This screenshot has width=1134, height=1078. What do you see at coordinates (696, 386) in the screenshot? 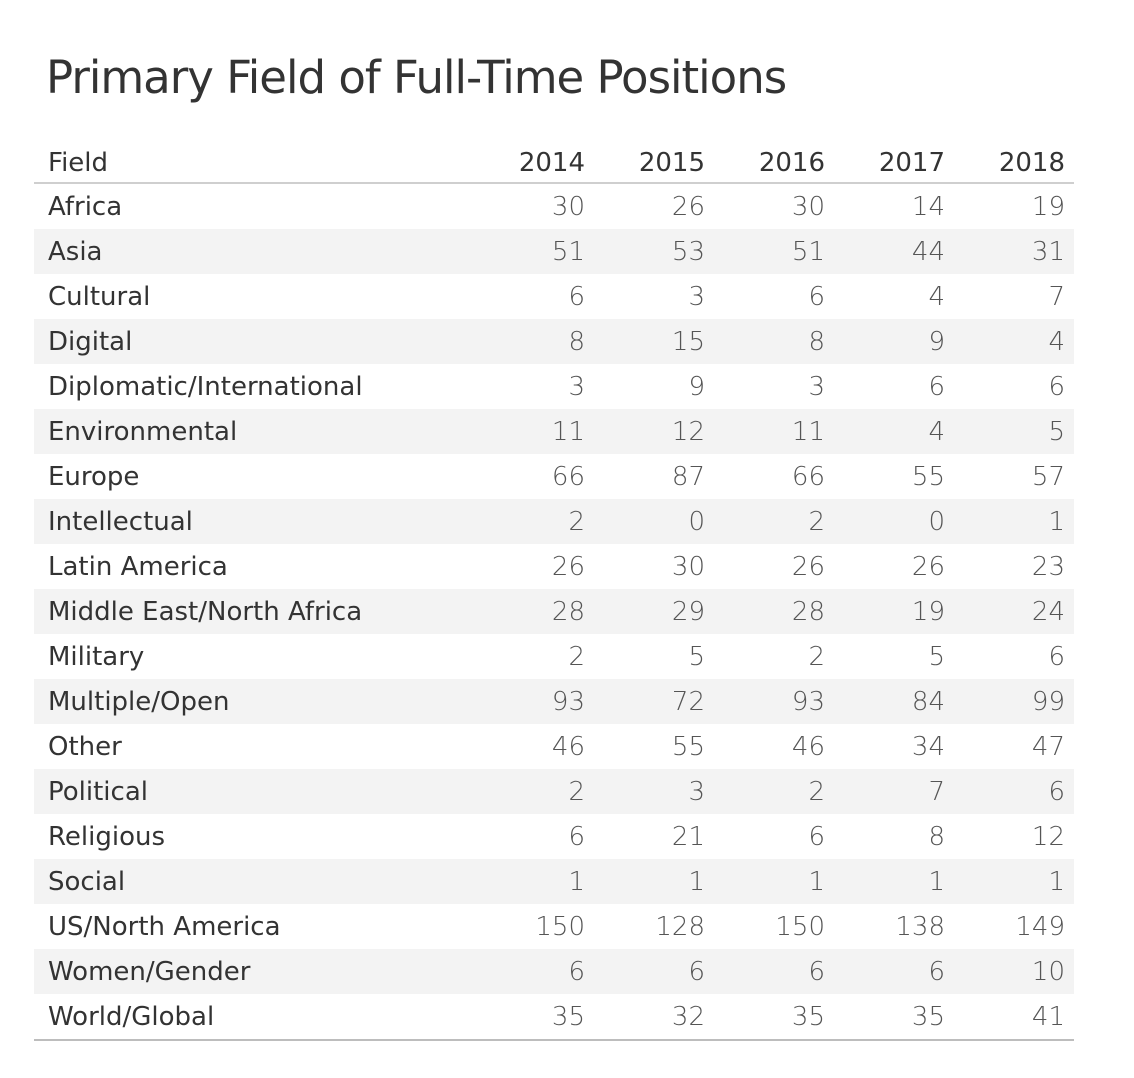
I see `cell-value-2015: 9` at bounding box center [696, 386].